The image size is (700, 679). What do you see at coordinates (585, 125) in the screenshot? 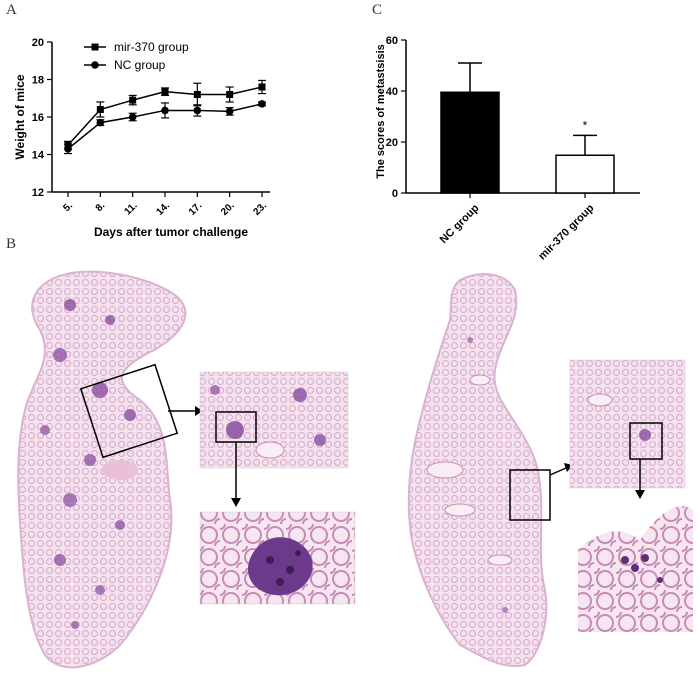
I see `significance-marker: *` at bounding box center [585, 125].